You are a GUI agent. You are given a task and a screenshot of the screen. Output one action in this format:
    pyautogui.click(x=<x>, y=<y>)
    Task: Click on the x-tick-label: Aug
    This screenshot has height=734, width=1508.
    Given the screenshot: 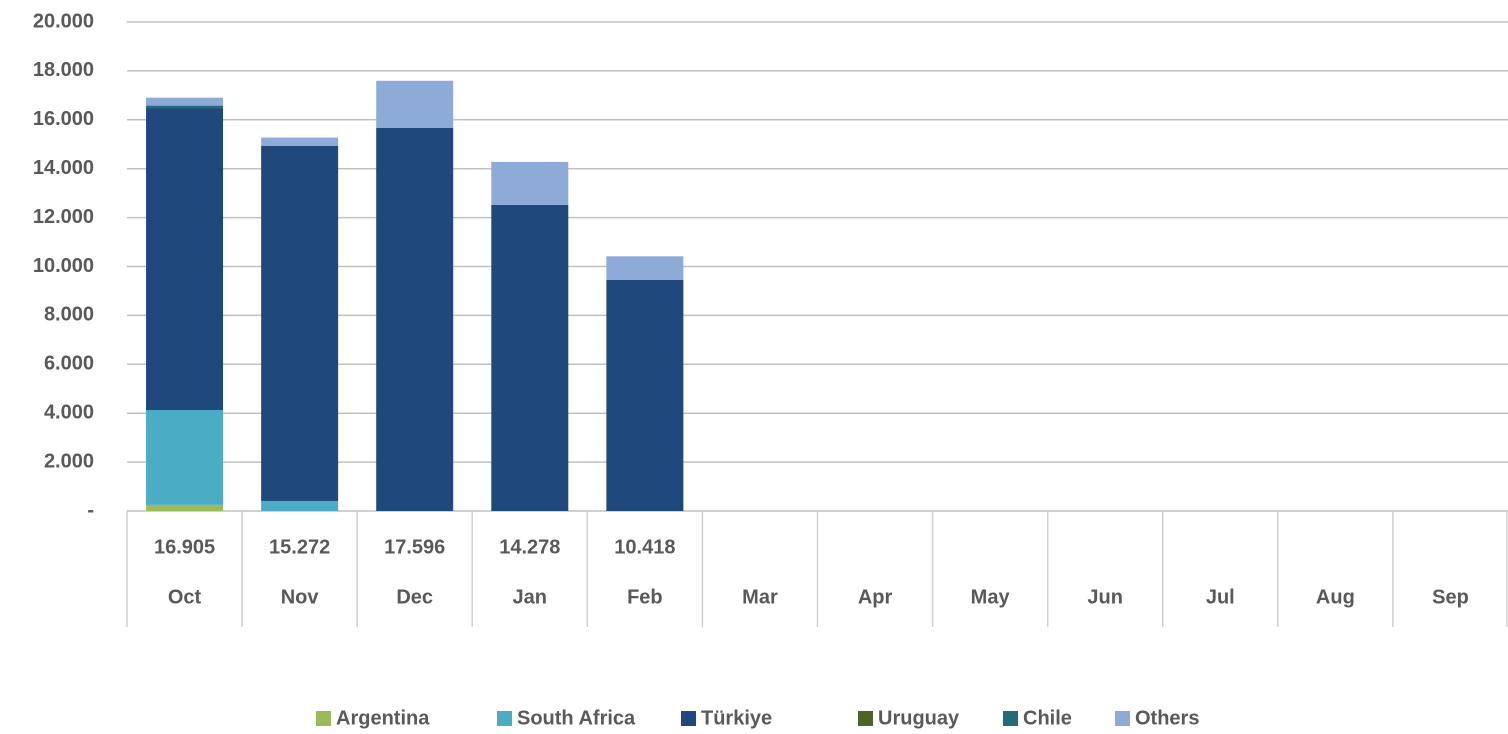 What is the action you would take?
    pyautogui.click(x=1335, y=597)
    